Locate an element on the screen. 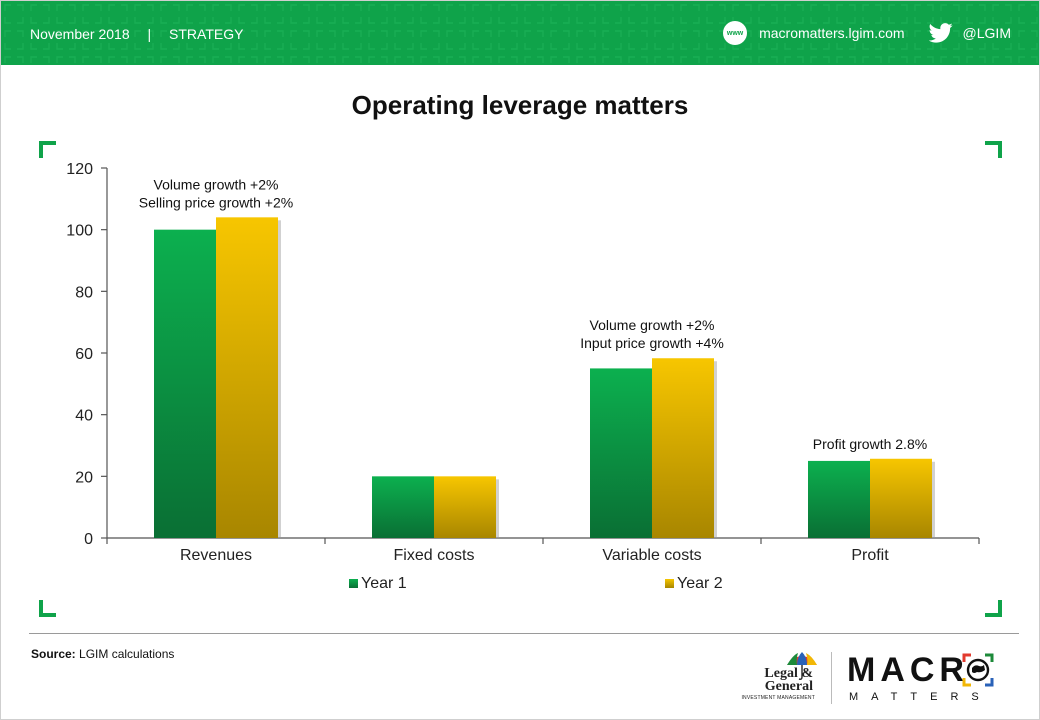  header-section: STRATEGY is located at coordinates (206, 34).